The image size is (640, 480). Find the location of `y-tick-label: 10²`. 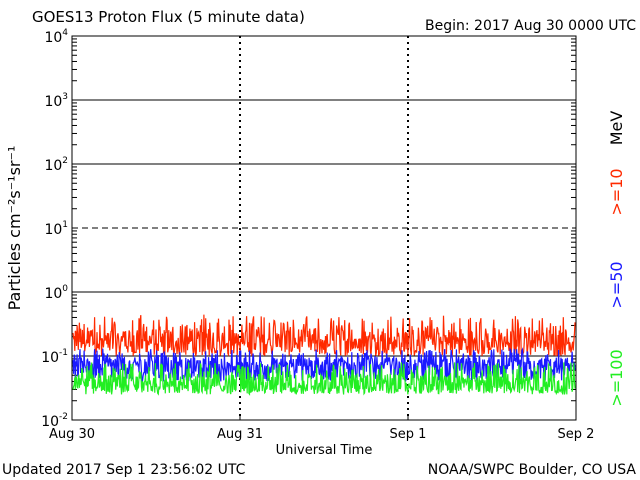

y-tick-label: 10² is located at coordinates (56, 165).